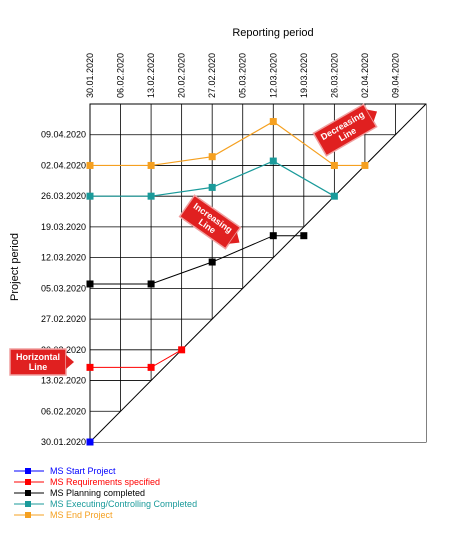 The height and width of the screenshot is (545, 474). What do you see at coordinates (182, 75) in the screenshot?
I see `x-tick-label: 20.02.2020` at bounding box center [182, 75].